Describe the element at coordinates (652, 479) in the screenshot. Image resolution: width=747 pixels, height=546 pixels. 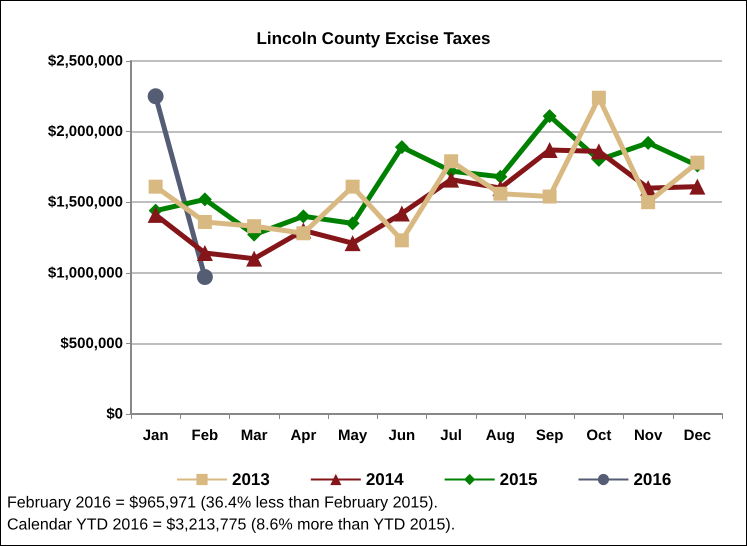
I see `legend-label: 2016` at that location.